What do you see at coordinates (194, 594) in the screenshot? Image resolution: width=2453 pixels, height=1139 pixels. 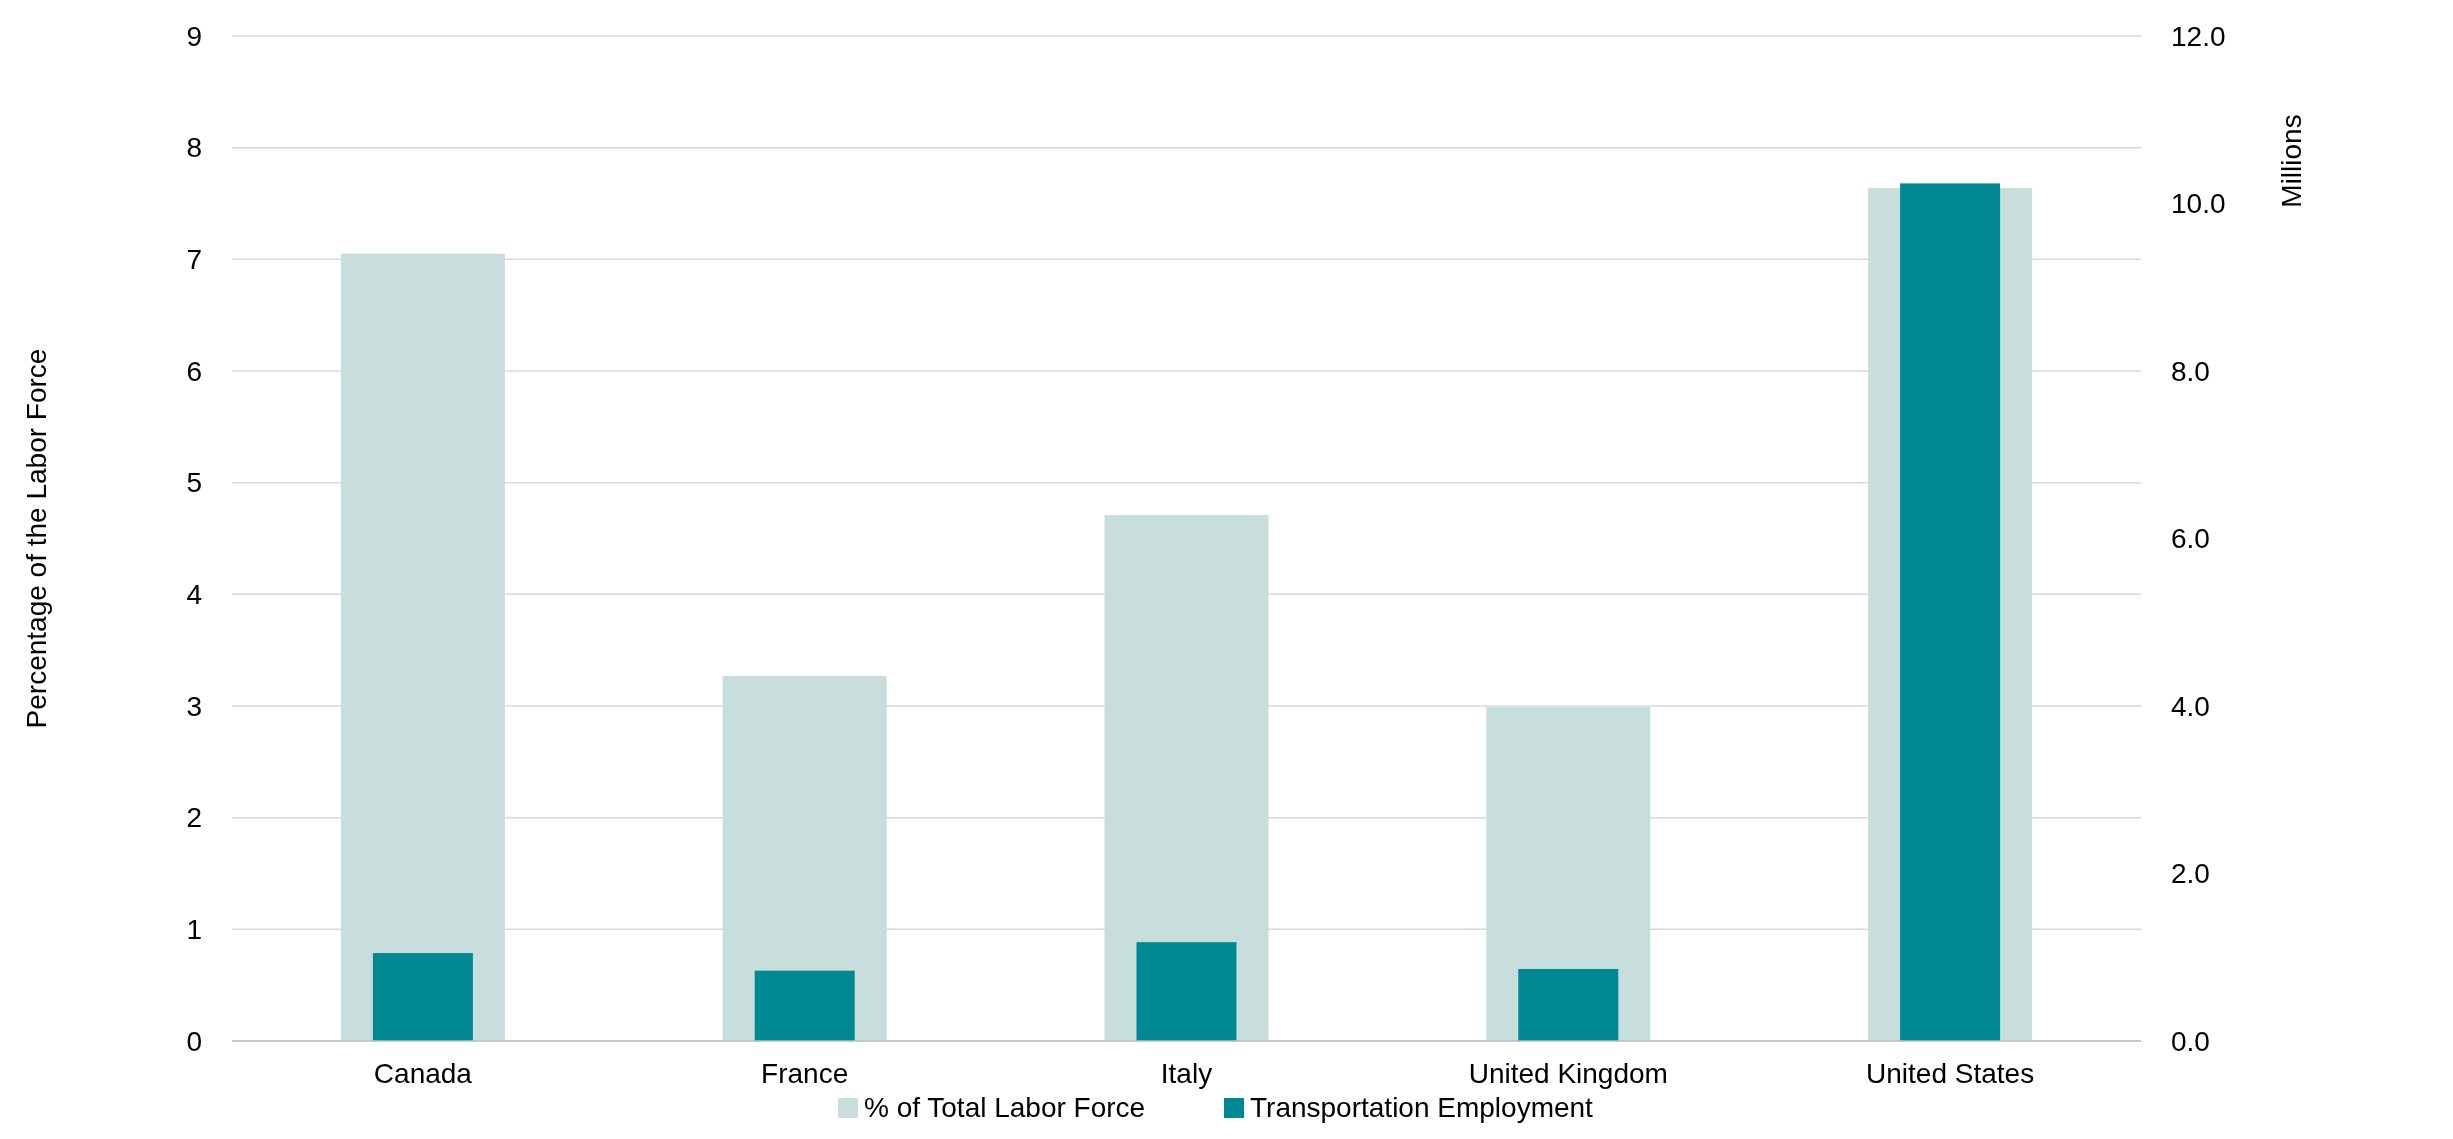 I see `y-tick-label: 4` at bounding box center [194, 594].